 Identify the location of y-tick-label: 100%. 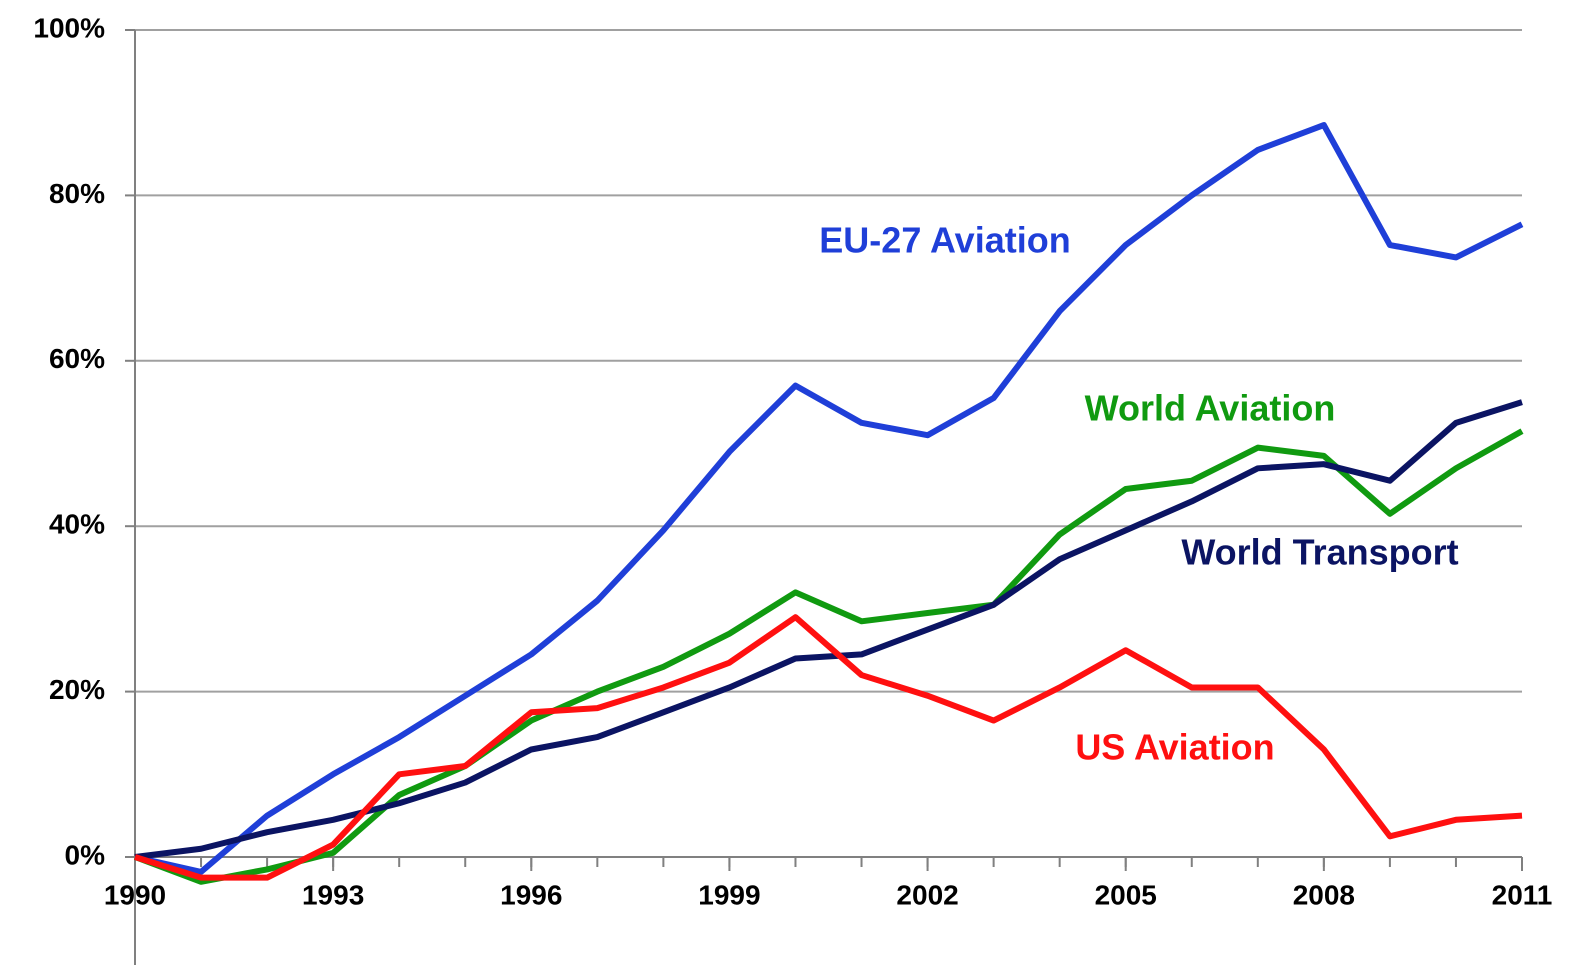
(69, 27).